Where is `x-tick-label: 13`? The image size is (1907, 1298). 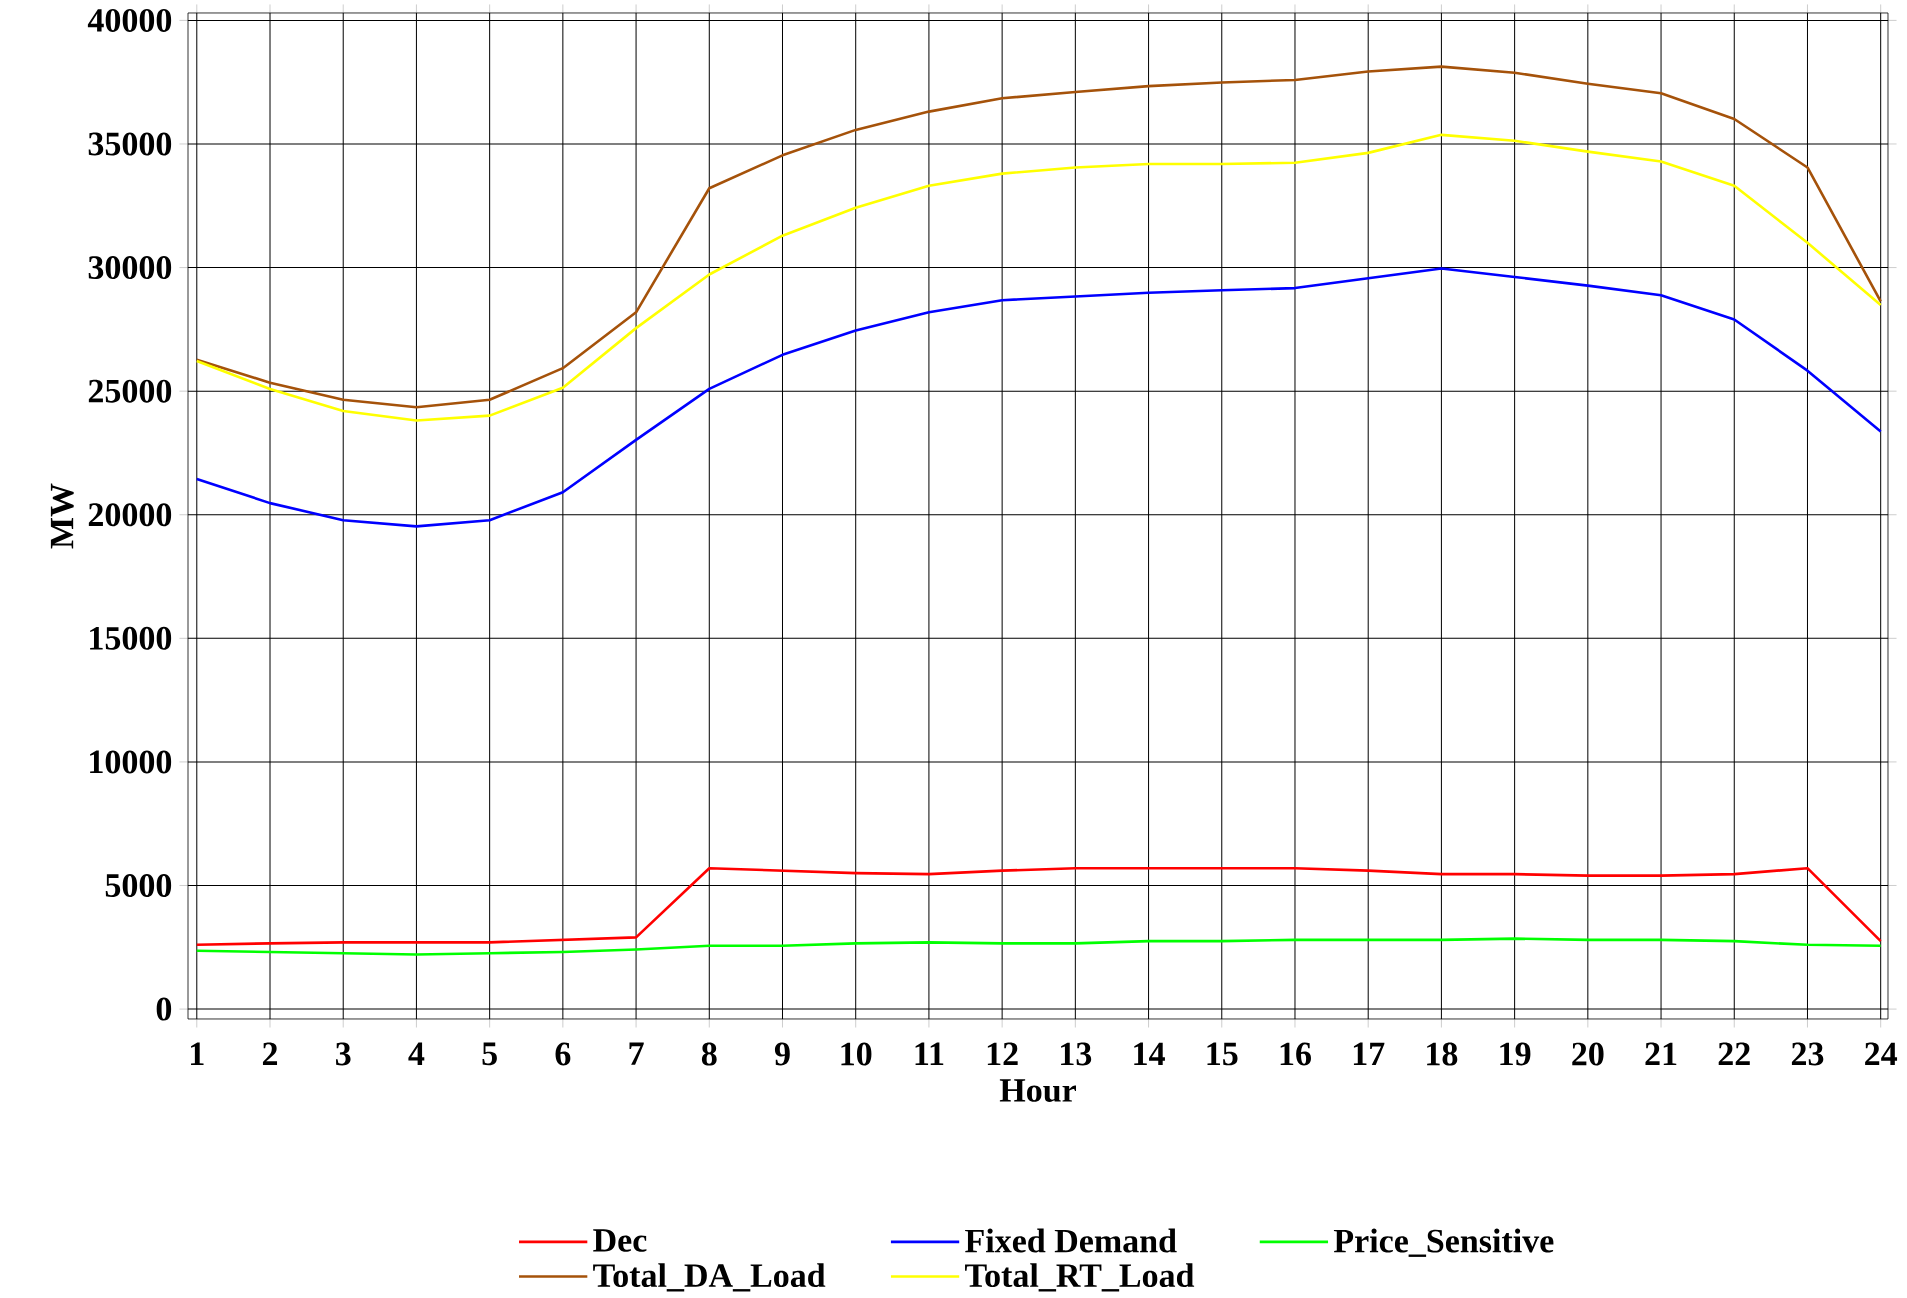 x-tick-label: 13 is located at coordinates (1076, 1054).